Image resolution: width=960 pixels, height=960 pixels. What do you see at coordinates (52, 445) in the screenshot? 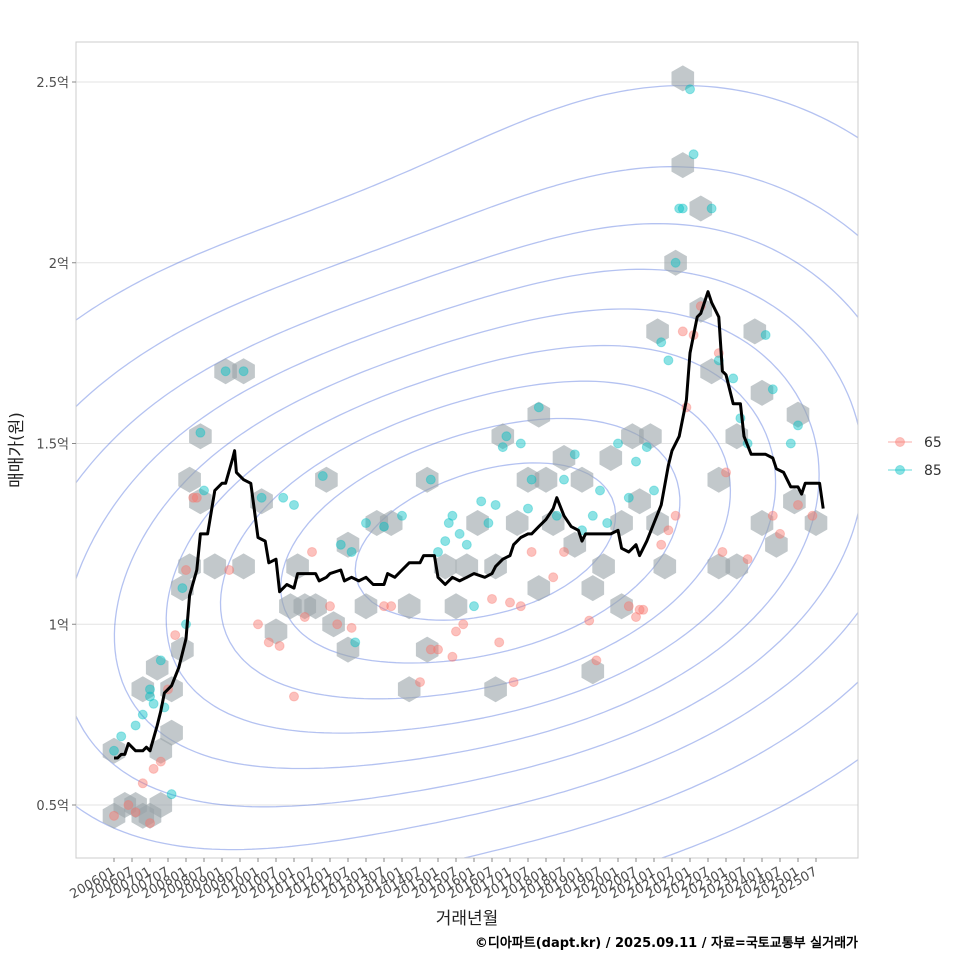
I see `y-tick-label: 1.5억` at bounding box center [52, 445].